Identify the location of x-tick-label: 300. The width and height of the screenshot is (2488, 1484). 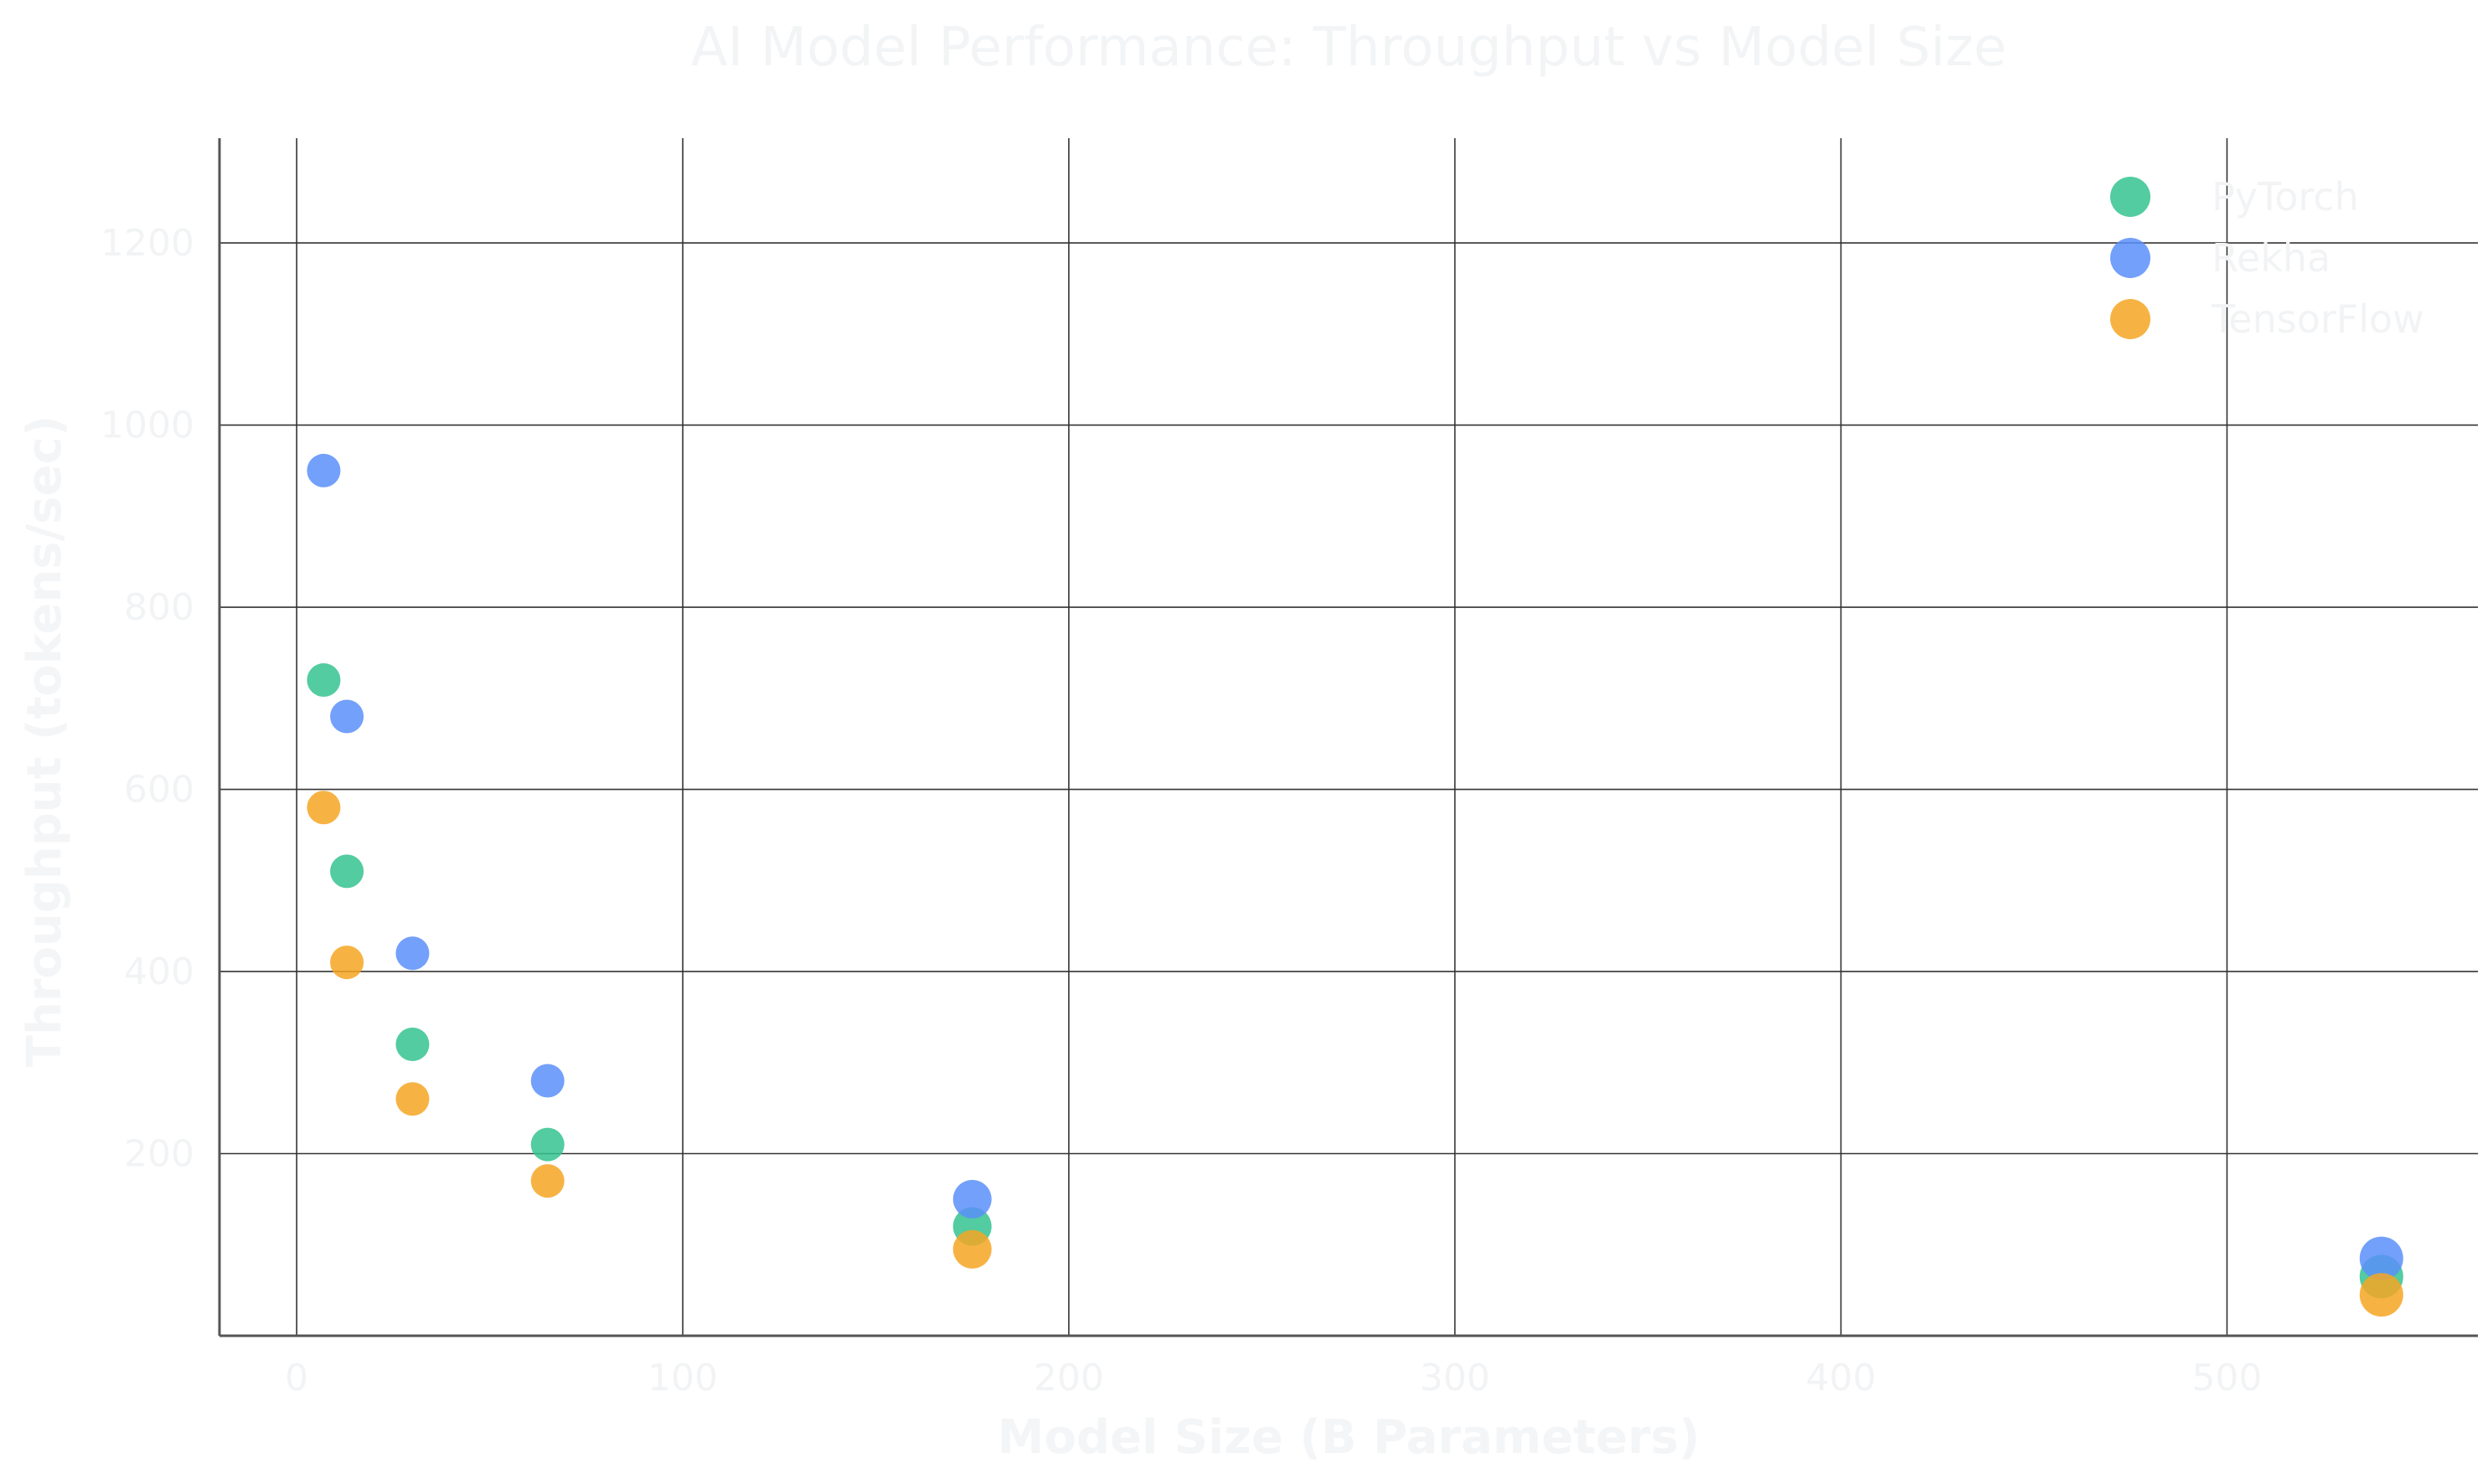
(1455, 1378).